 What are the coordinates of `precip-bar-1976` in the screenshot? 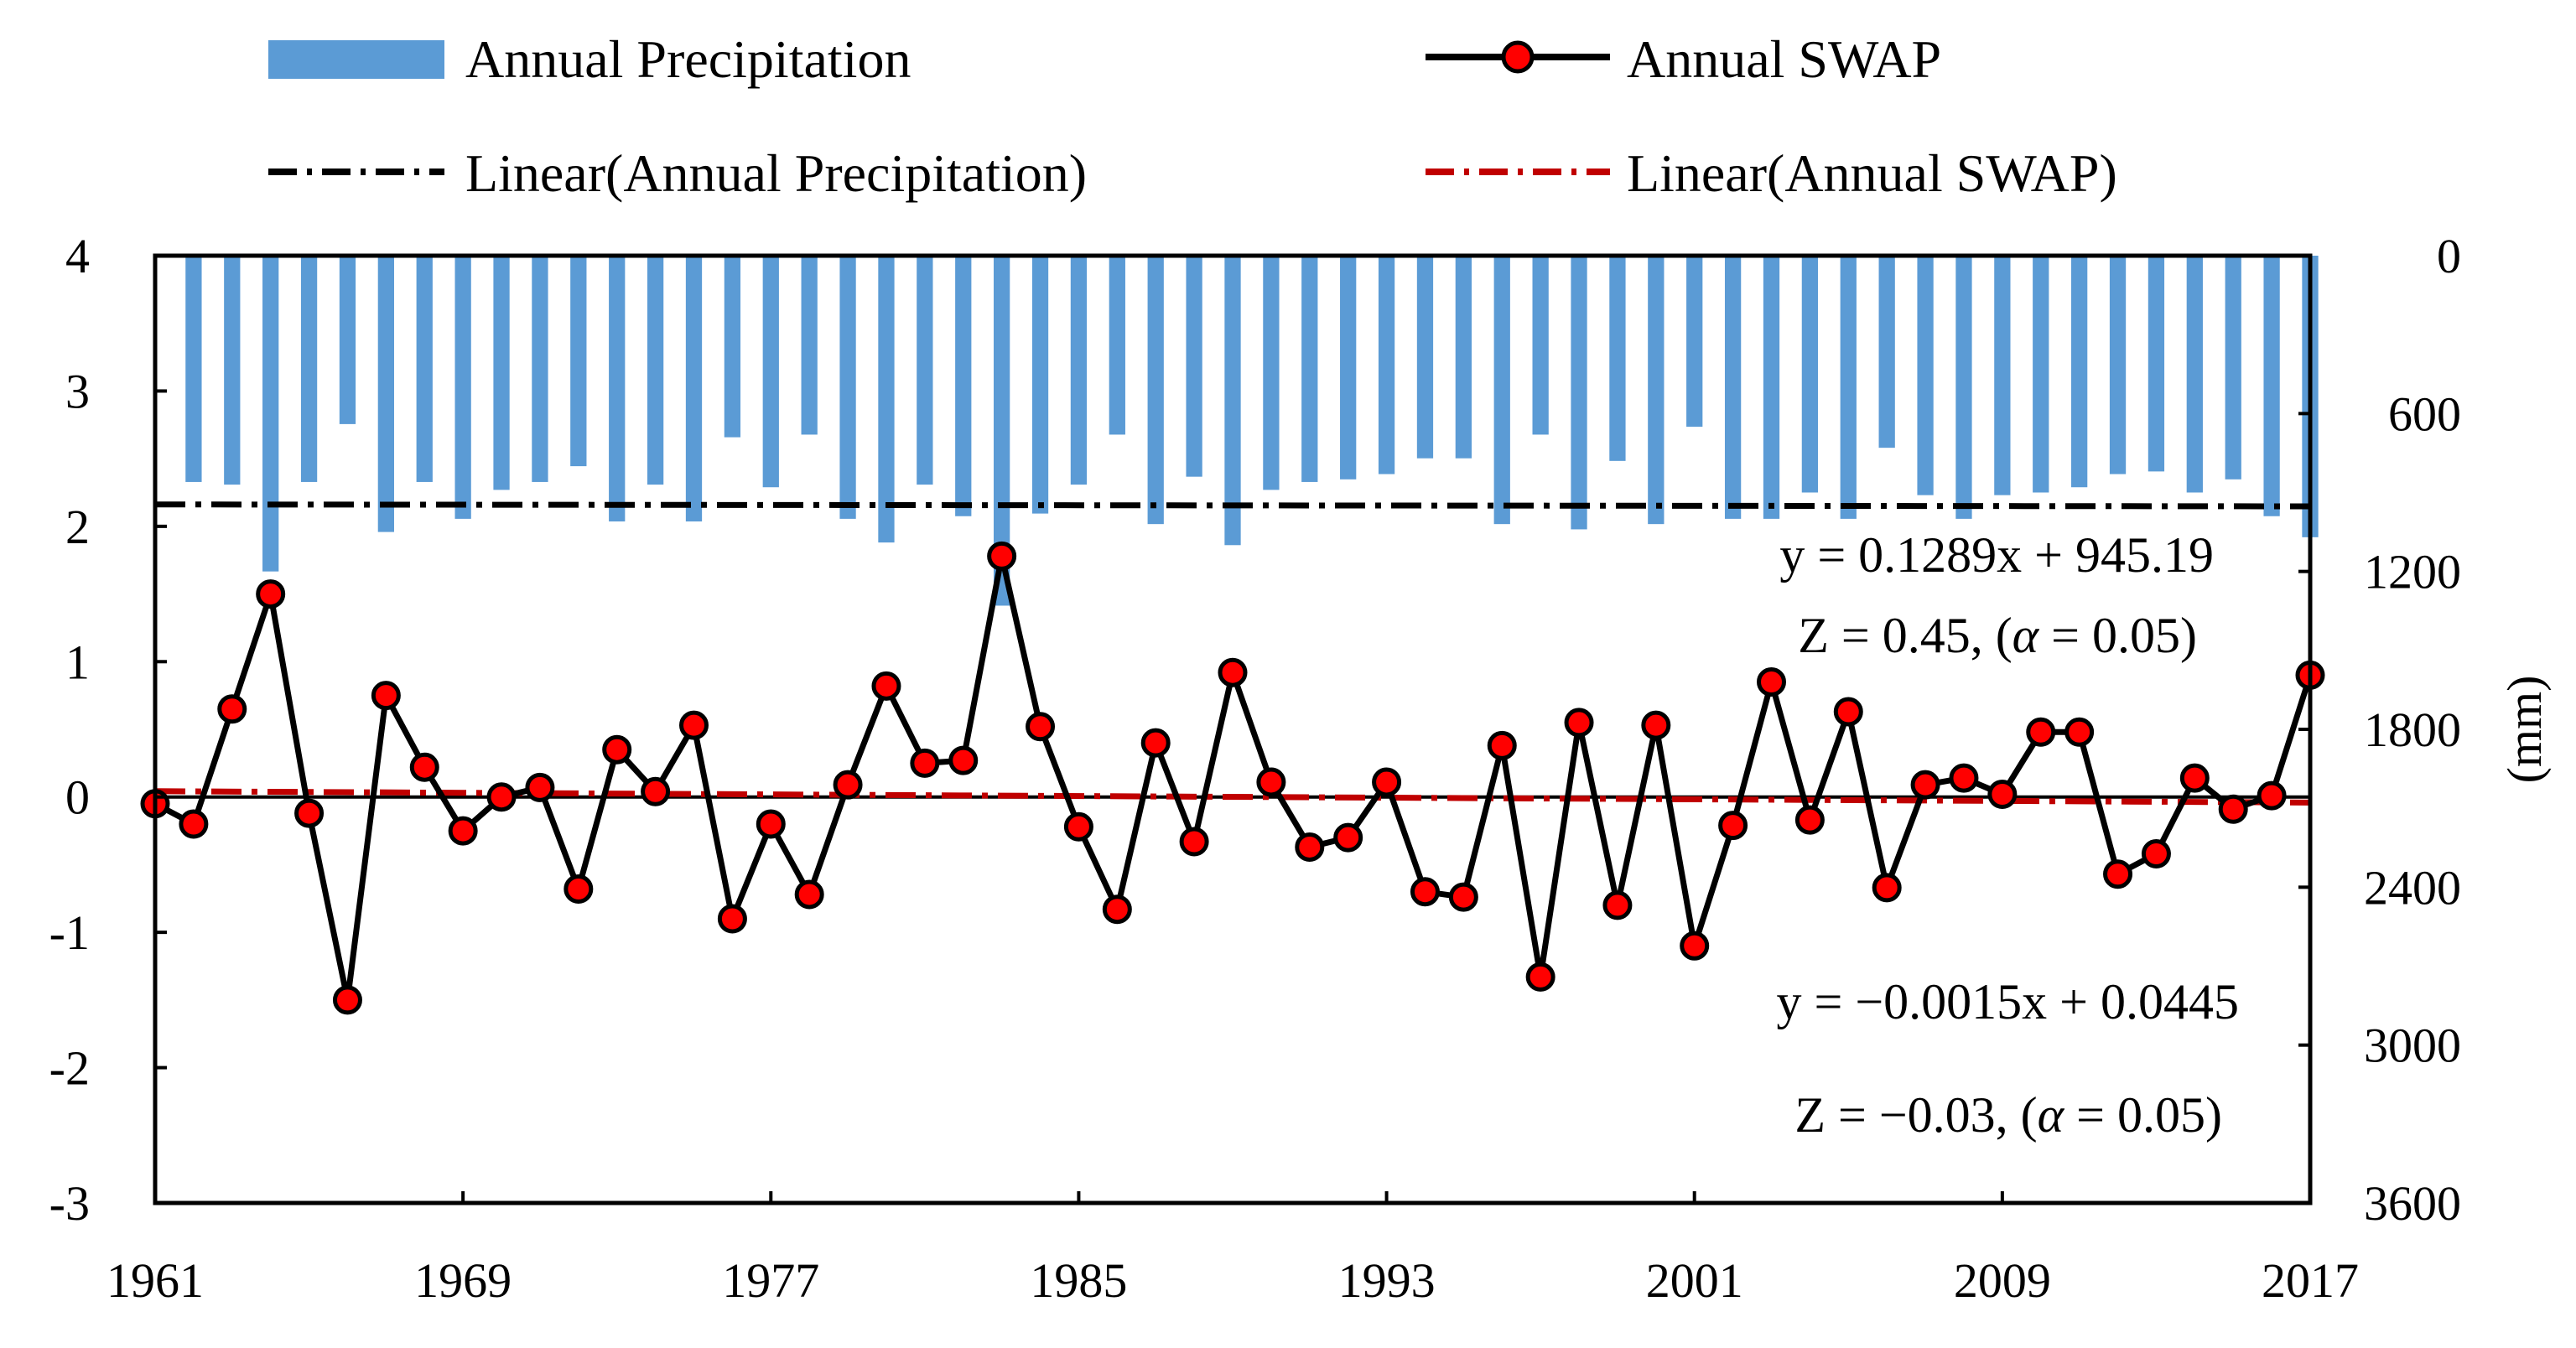 It's located at (732, 347).